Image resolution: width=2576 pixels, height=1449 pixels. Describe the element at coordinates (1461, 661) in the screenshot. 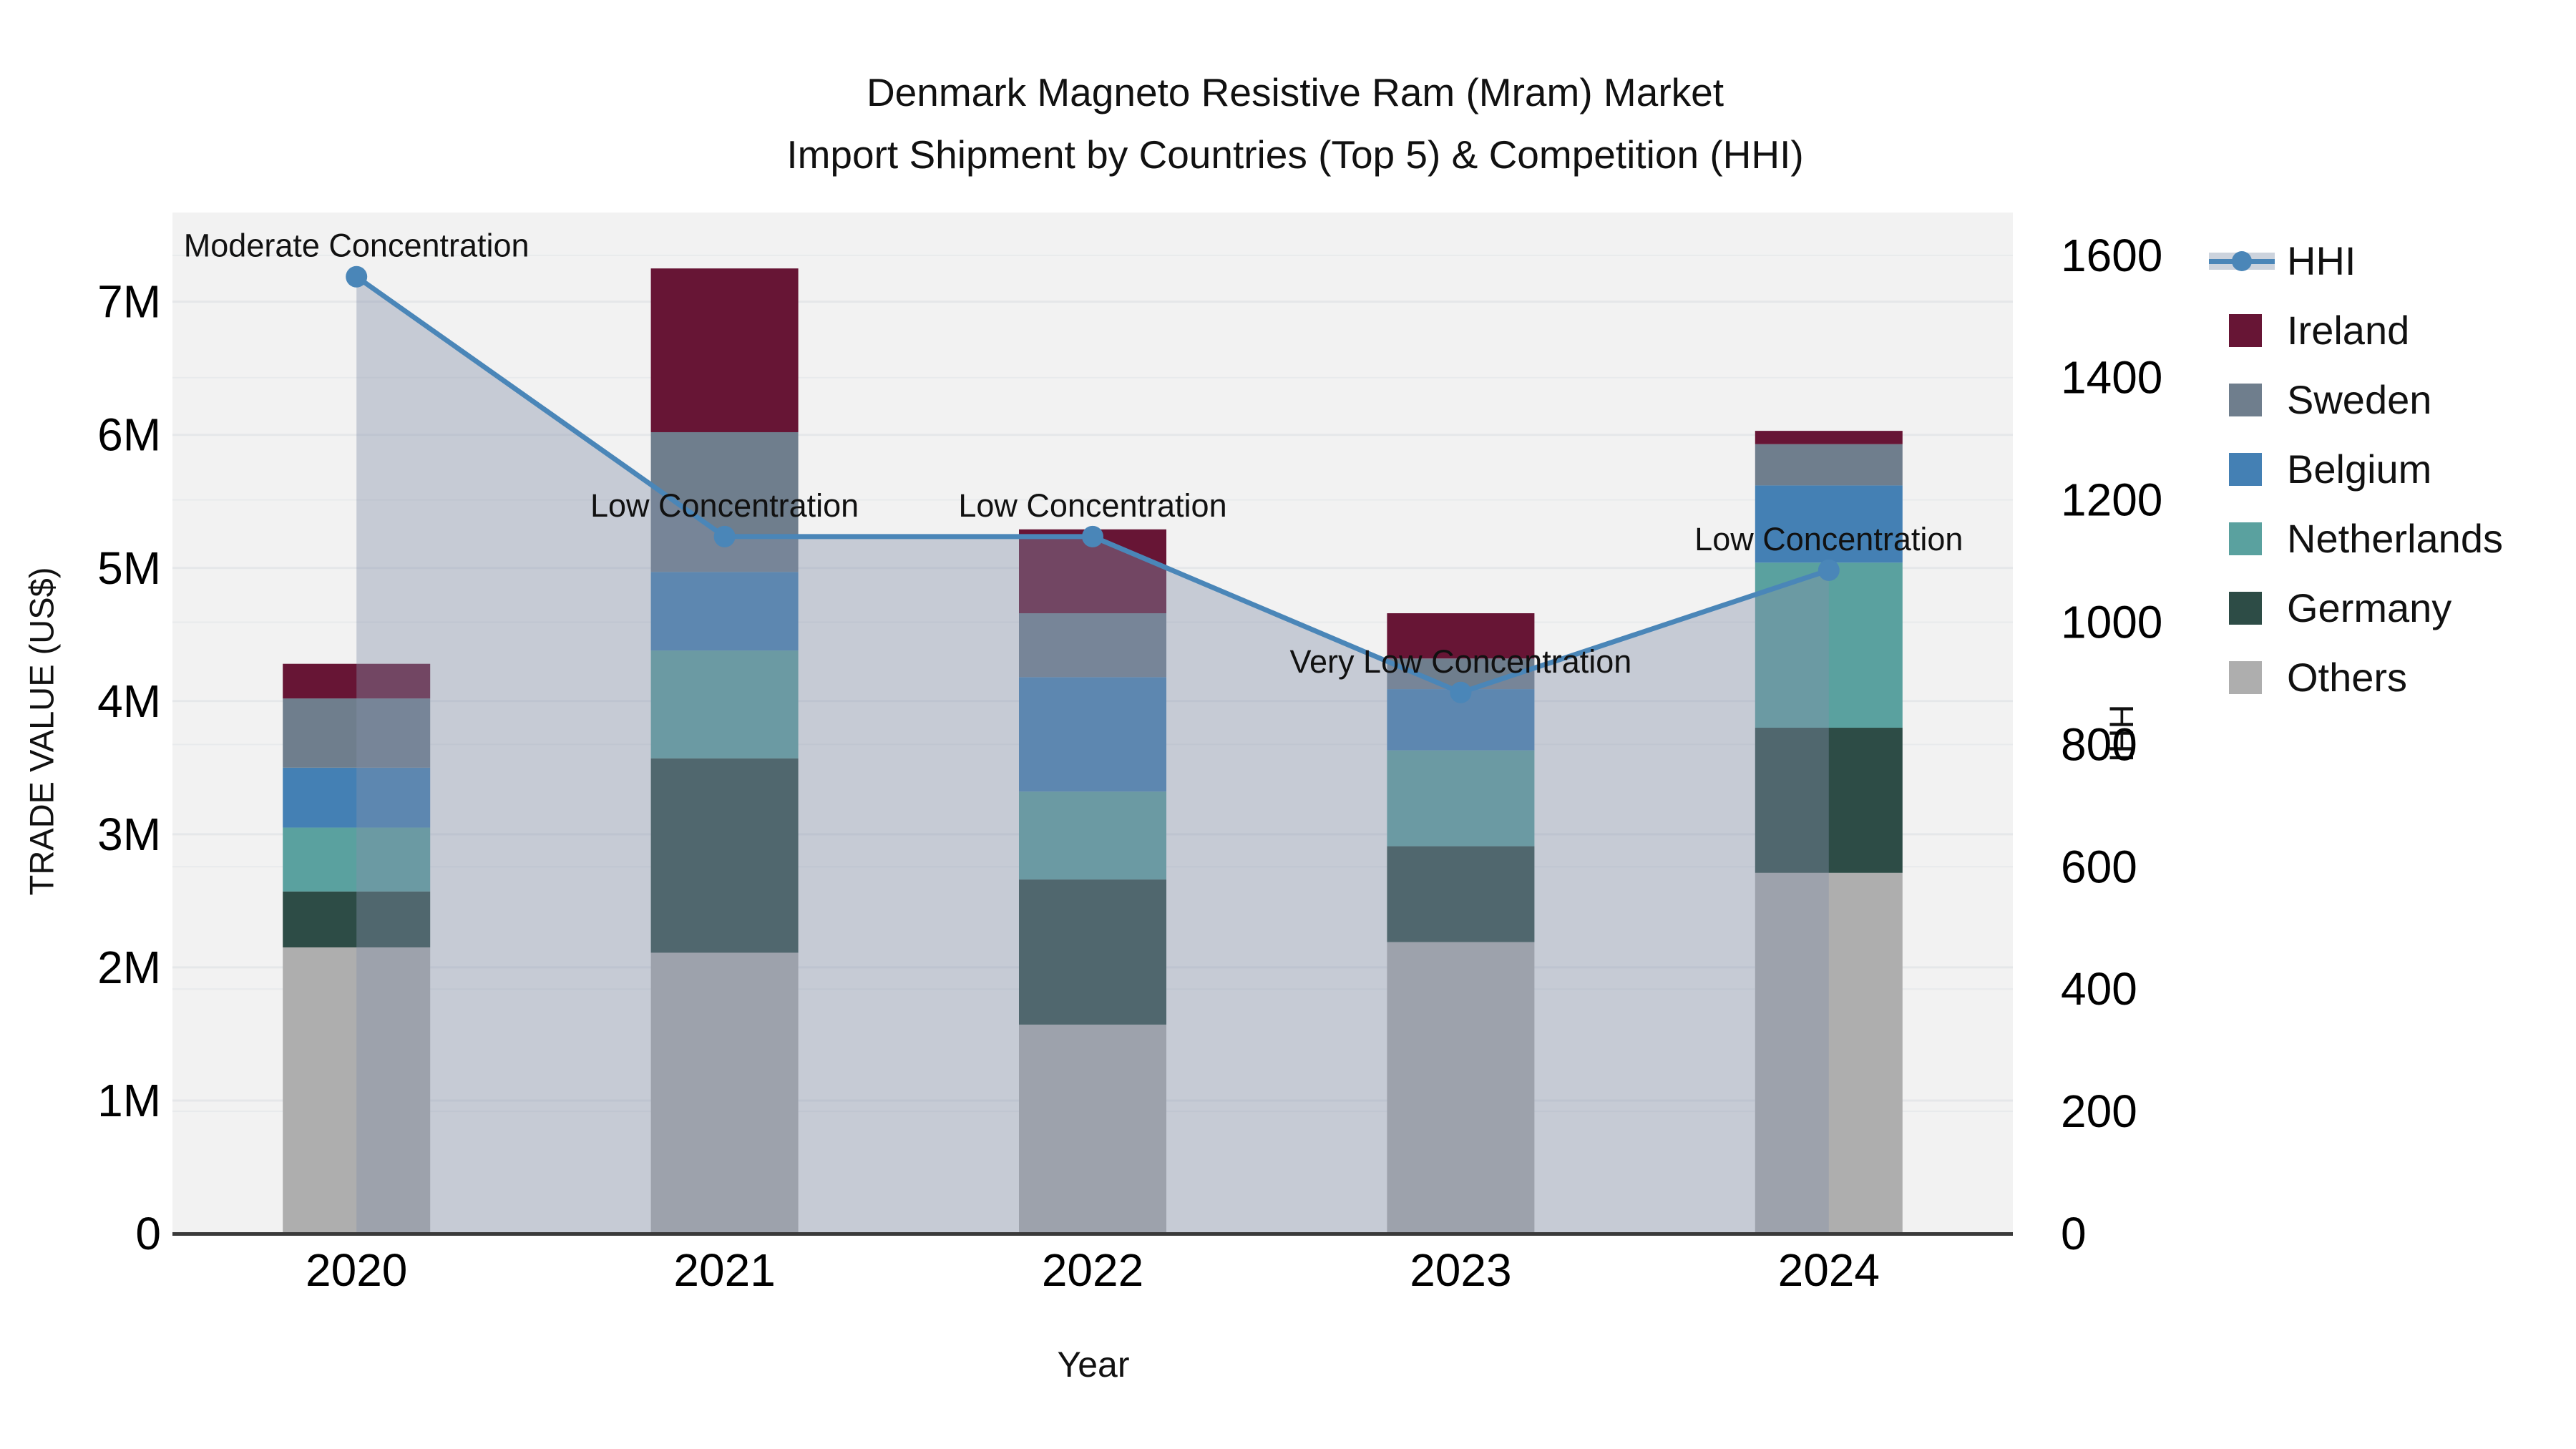

I see `annotation-2023: Very Low Concentration` at that location.